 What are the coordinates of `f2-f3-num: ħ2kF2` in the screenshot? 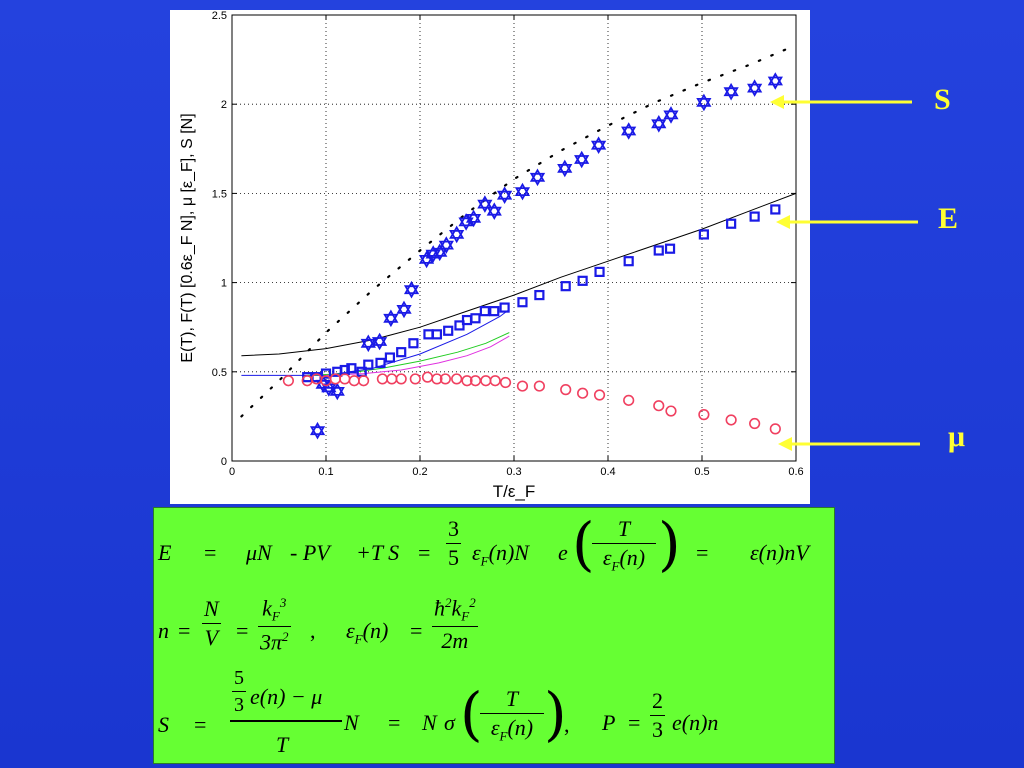 It's located at (455, 609).